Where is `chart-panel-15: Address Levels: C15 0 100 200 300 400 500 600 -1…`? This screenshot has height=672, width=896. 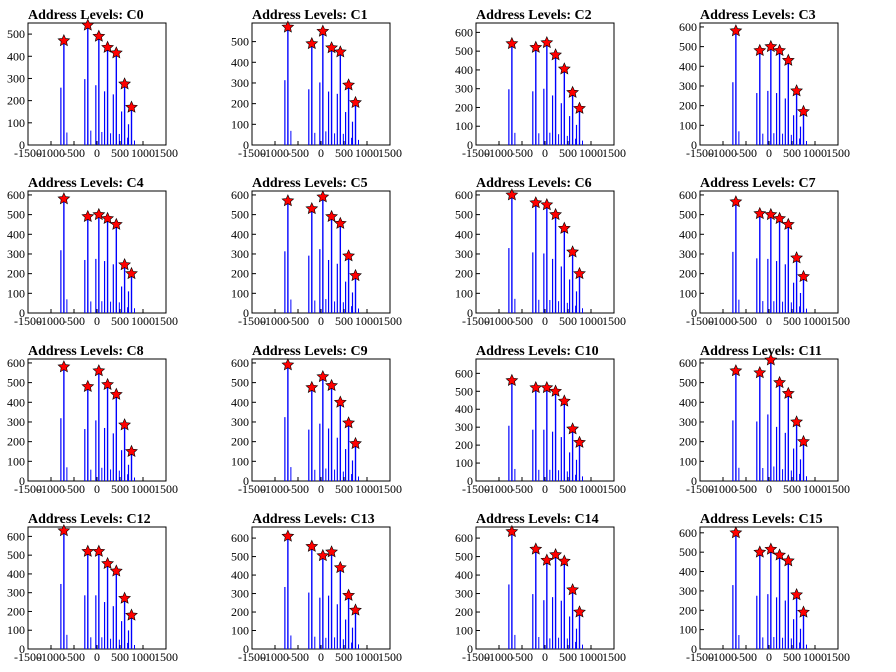 chart-panel-15: Address Levels: C15 0 100 200 300 400 500 600 -1… is located at coordinates (764, 588).